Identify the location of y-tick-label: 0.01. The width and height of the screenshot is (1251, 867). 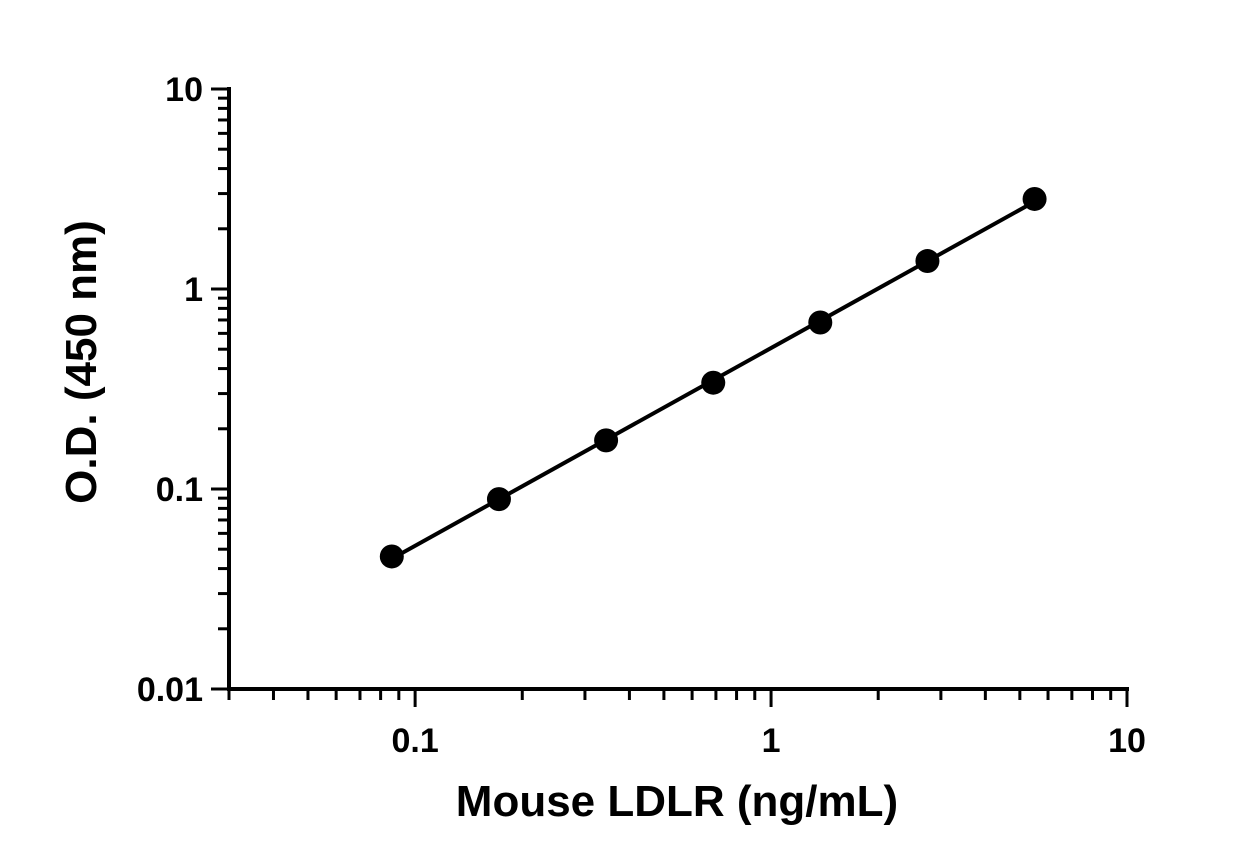
(170, 690).